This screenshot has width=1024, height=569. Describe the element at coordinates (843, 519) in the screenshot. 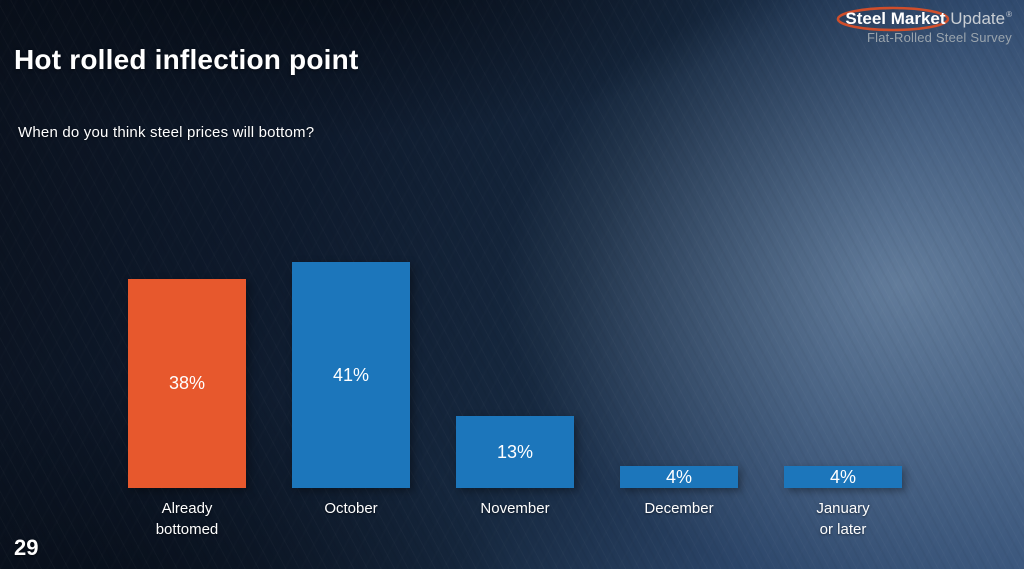

I see `category-label-4: January or later` at that location.